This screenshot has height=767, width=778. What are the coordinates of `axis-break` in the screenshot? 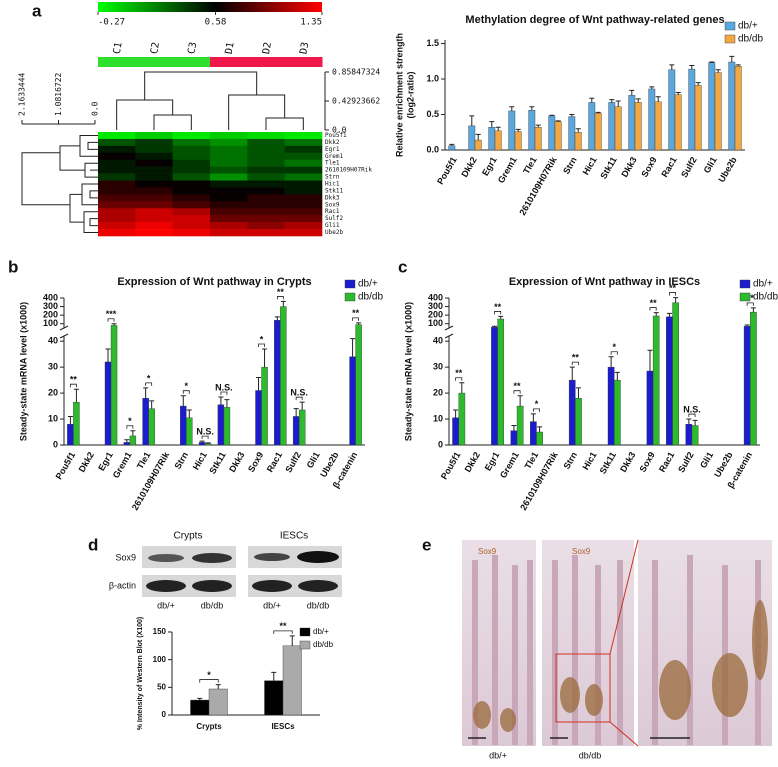 It's located at (449, 332).